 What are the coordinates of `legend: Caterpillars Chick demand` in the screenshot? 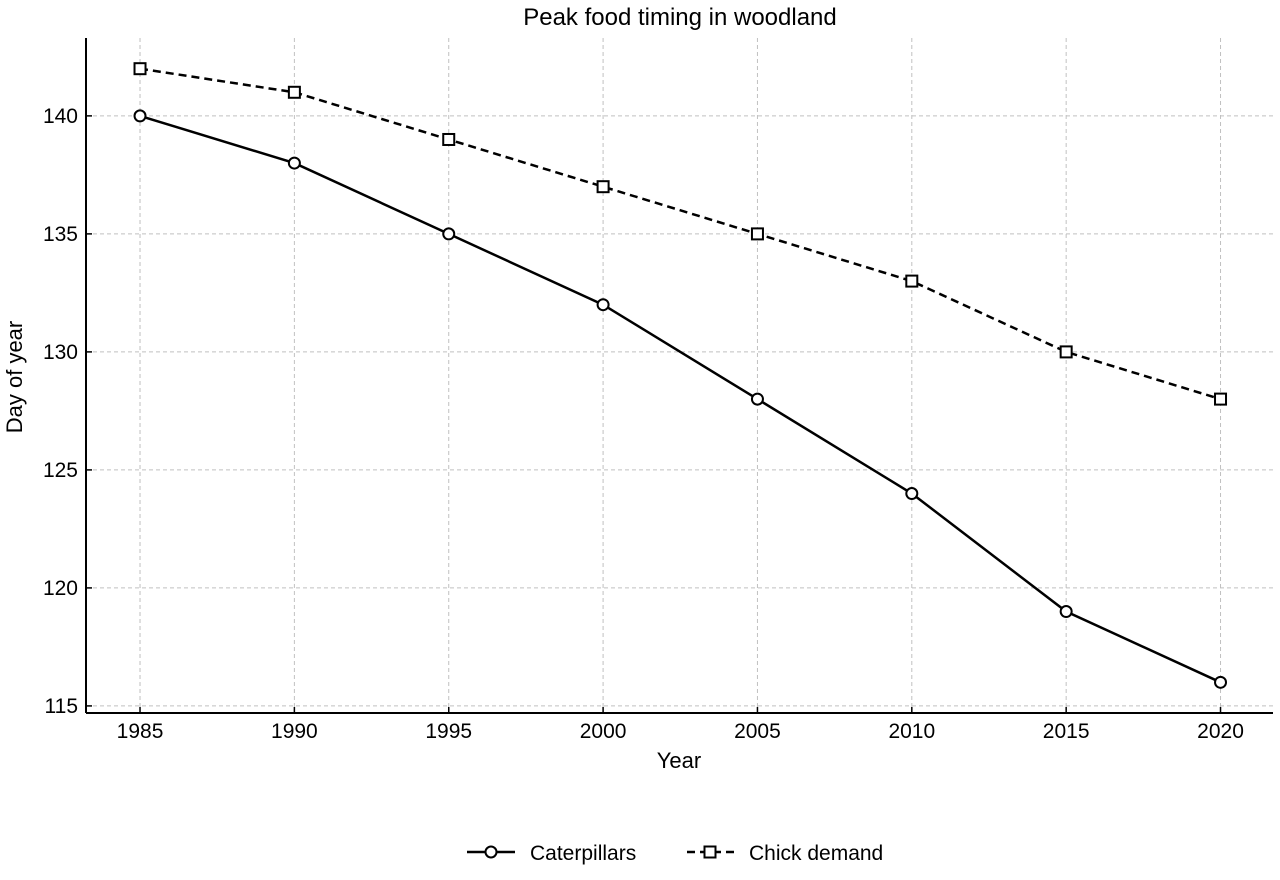 It's located at (675, 853).